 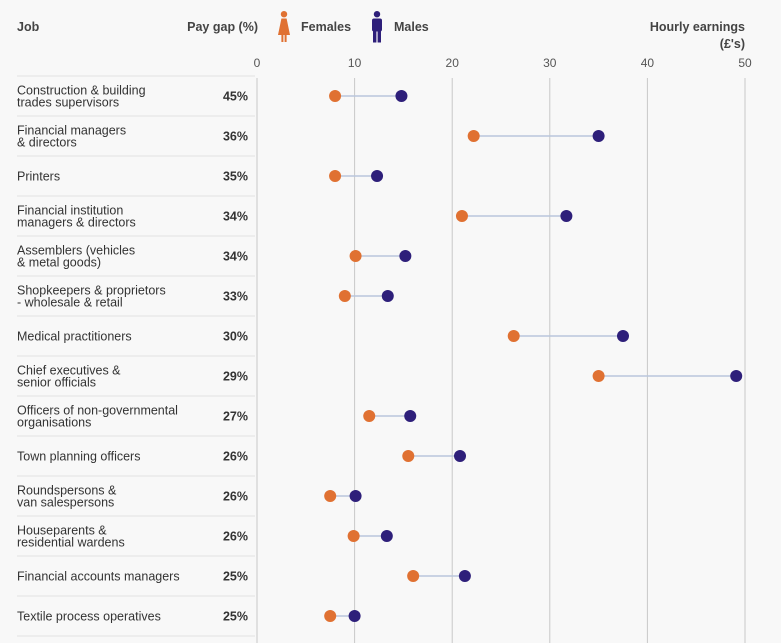 I want to click on chart-row: Chief executives & senior officials 29%, so click(x=380, y=372).